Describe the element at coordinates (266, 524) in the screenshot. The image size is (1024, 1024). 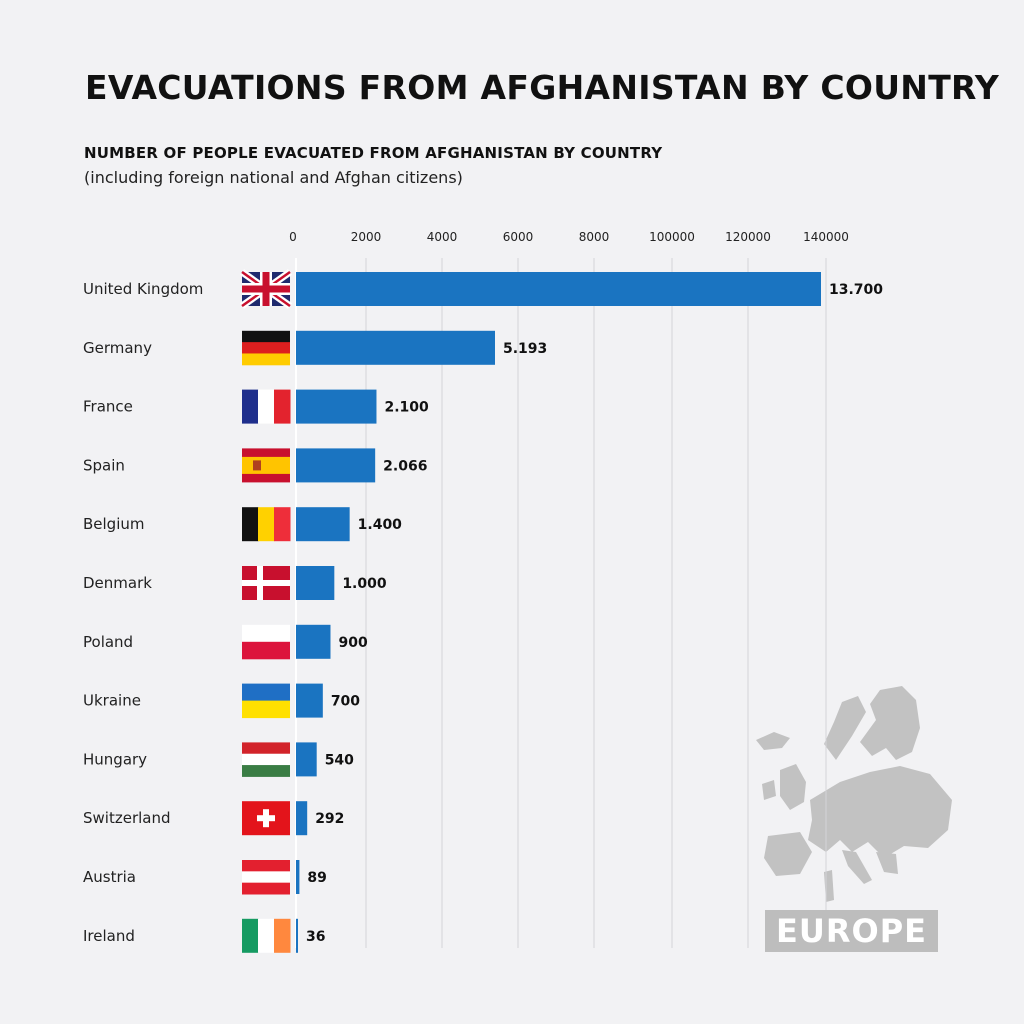
I see `belgium-flag-icon` at that location.